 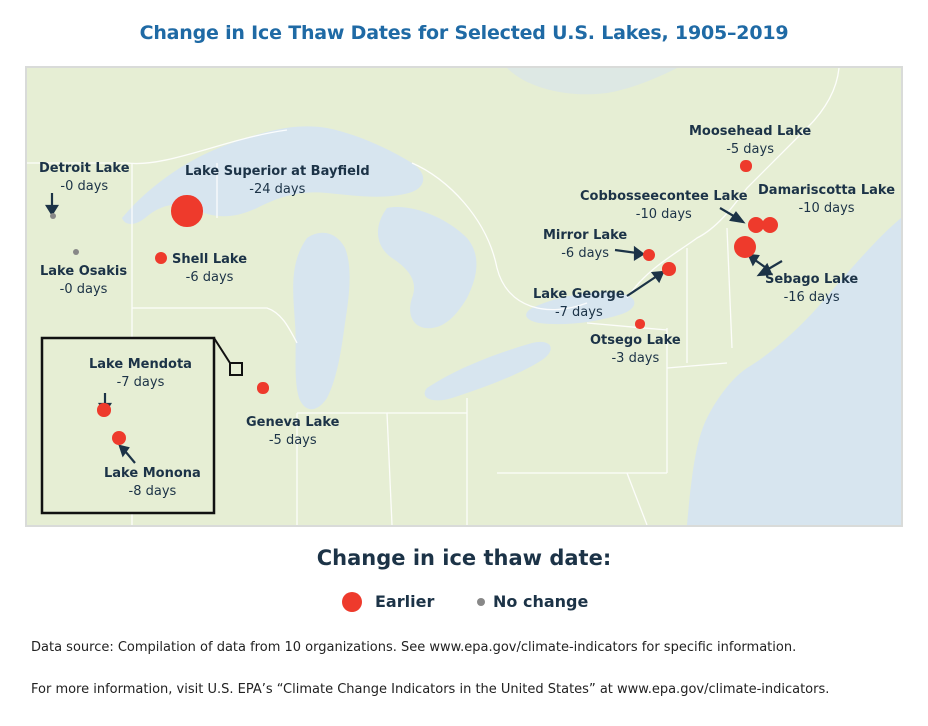 What do you see at coordinates (585, 244) in the screenshot?
I see `label-mirror-lake: Mirror Lake -6 days` at bounding box center [585, 244].